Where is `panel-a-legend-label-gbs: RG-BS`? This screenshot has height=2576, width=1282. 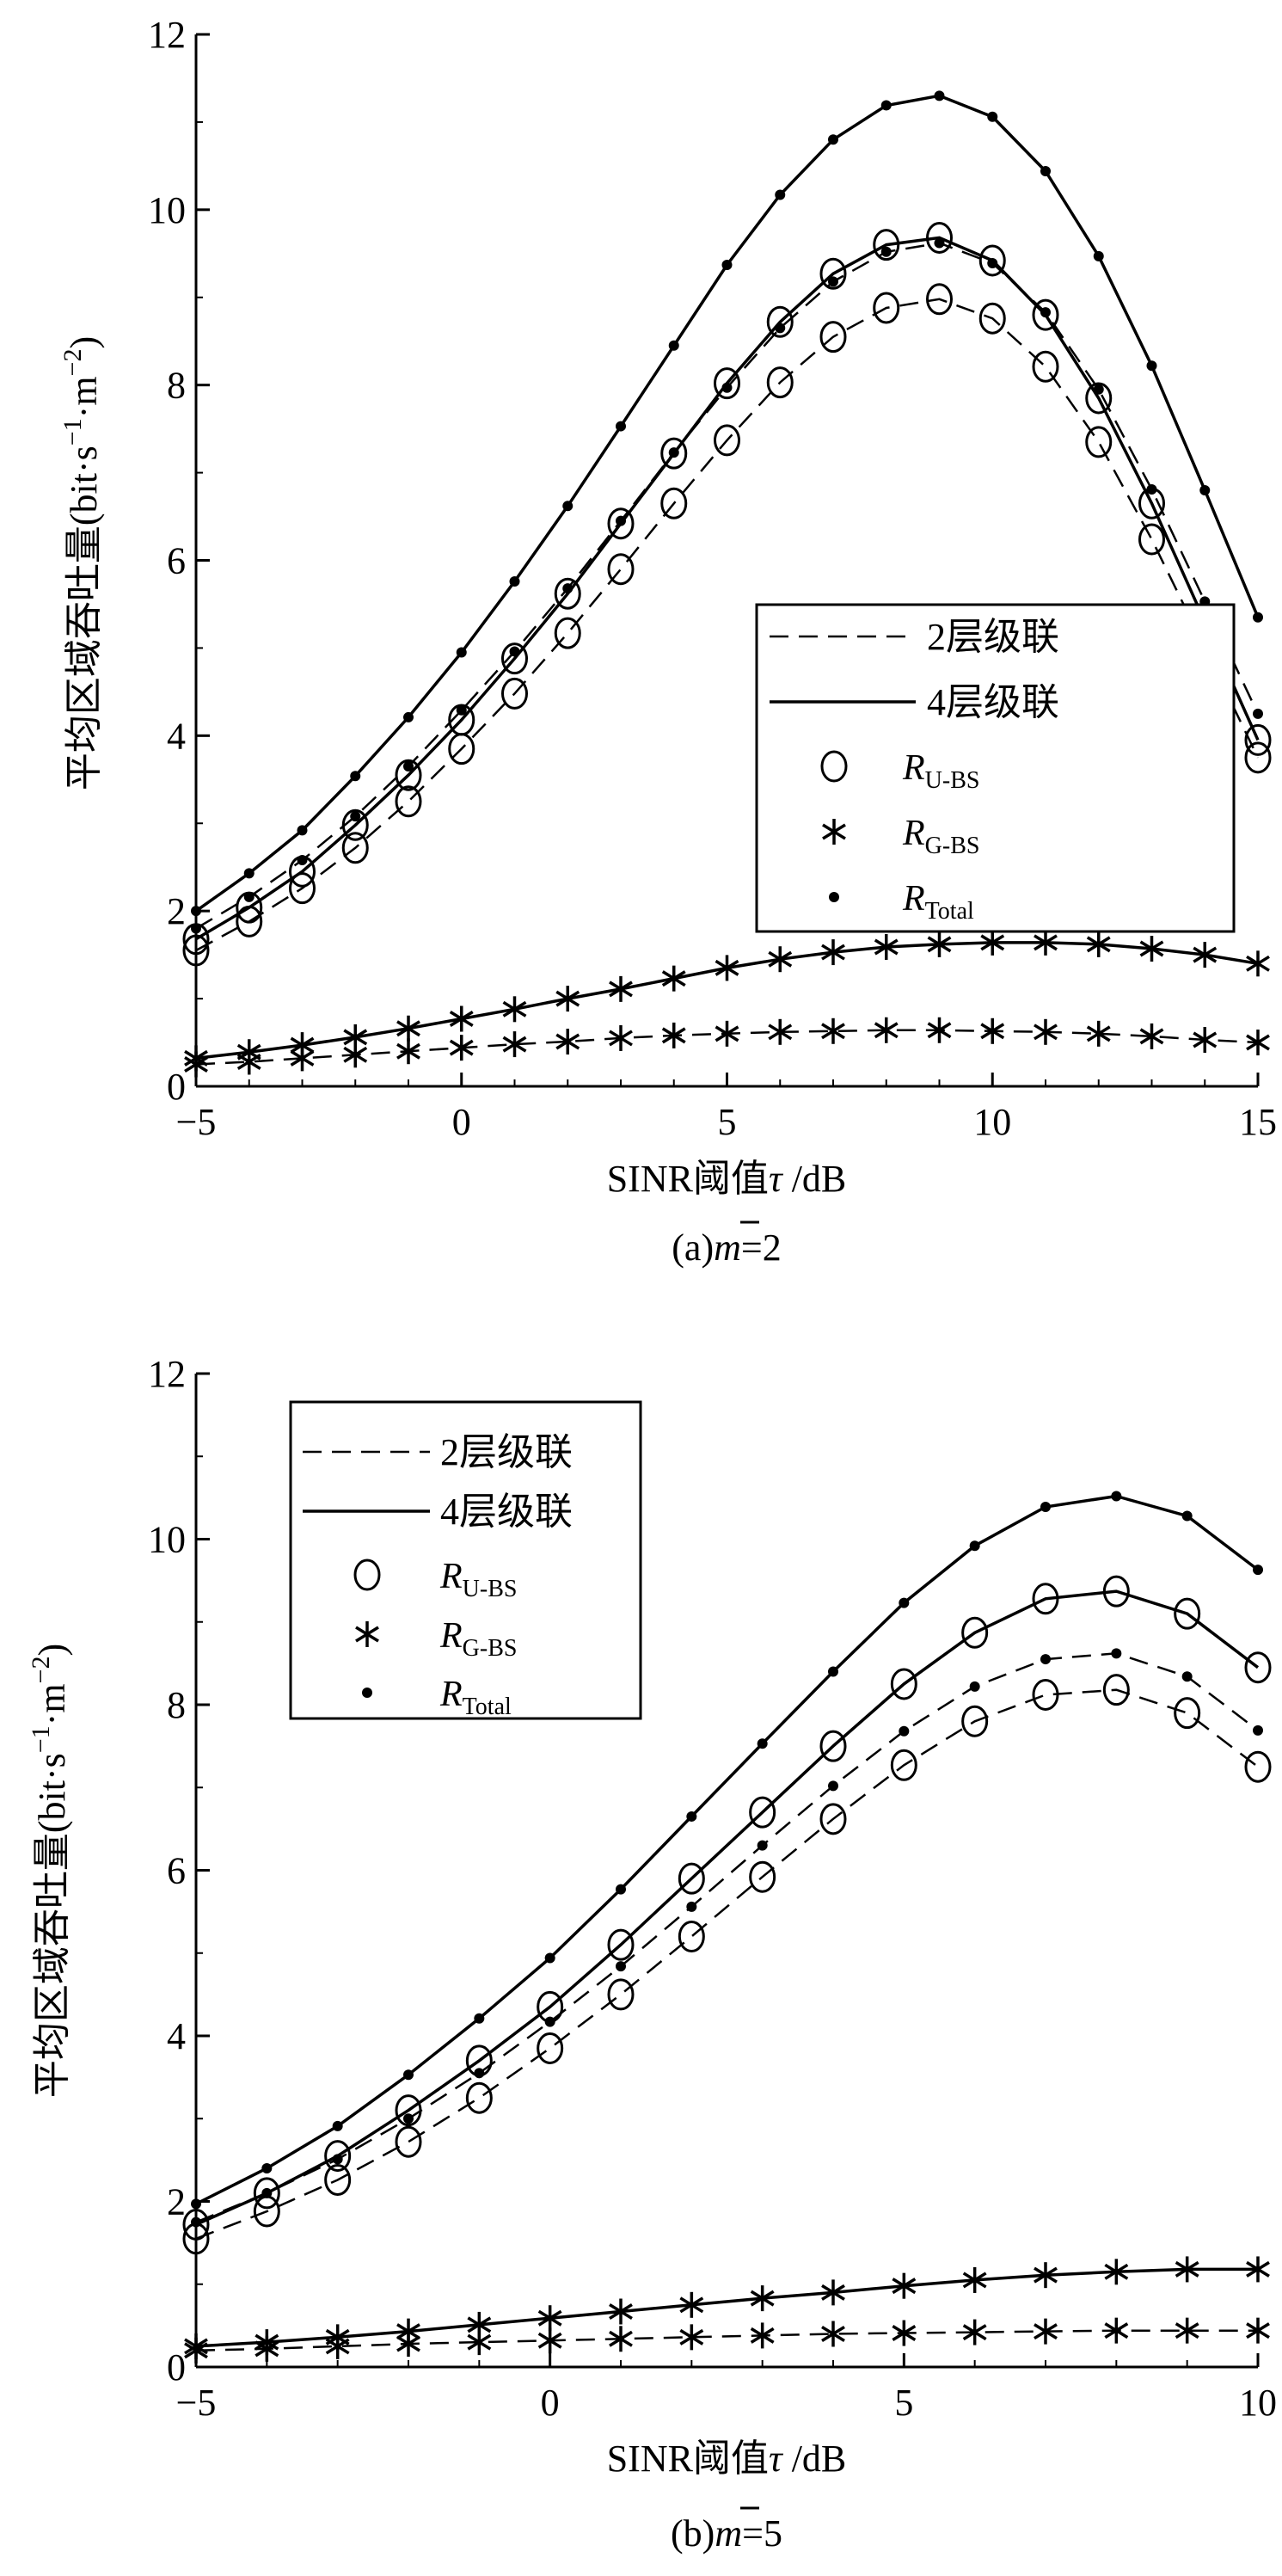 panel-a-legend-label-gbs: RG-BS is located at coordinates (940, 836).